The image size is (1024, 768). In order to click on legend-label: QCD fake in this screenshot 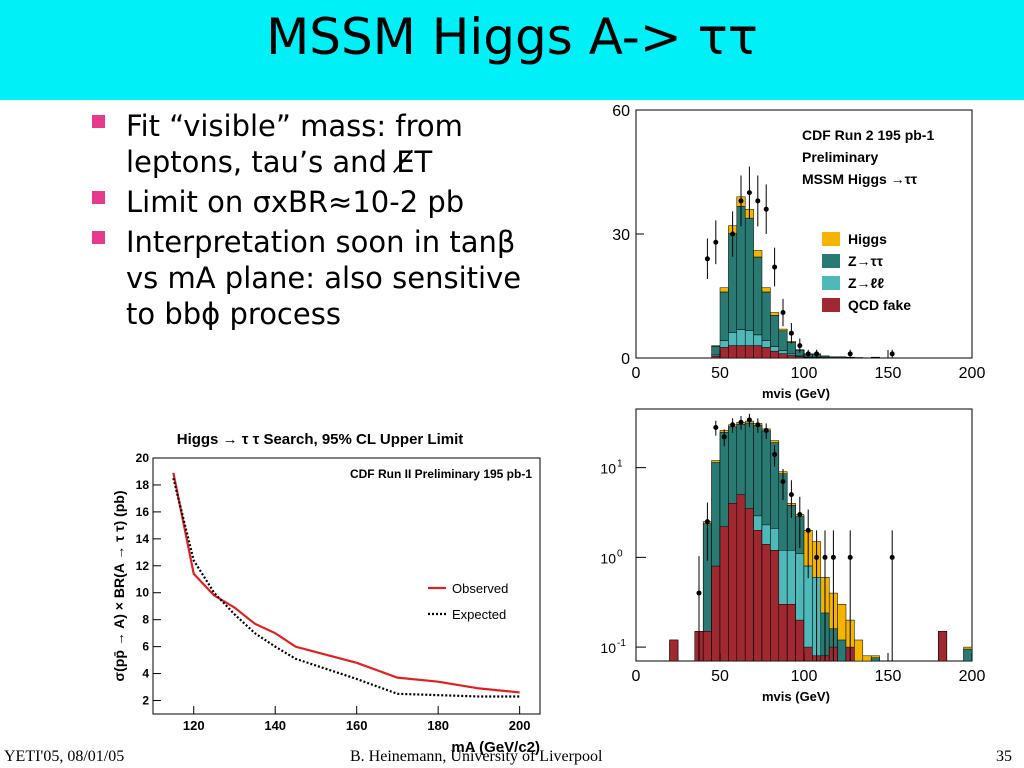, I will do `click(879, 305)`.